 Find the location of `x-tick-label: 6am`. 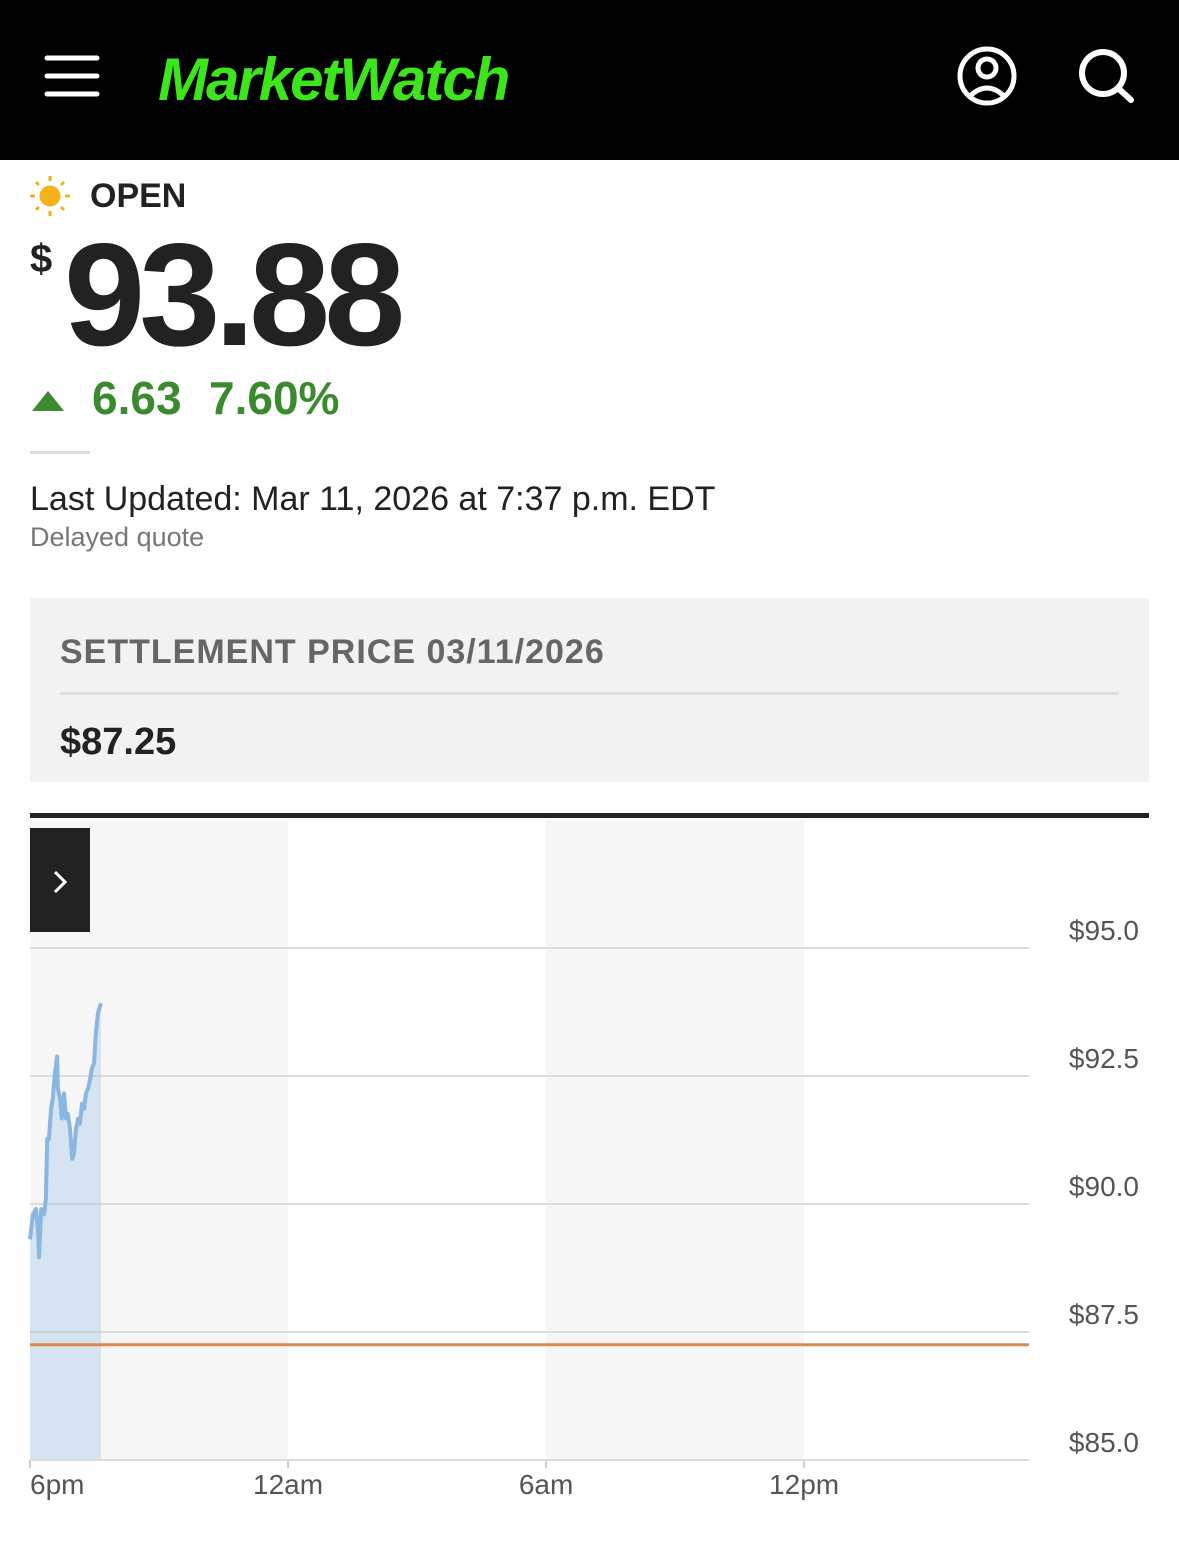

x-tick-label: 6am is located at coordinates (546, 1484).